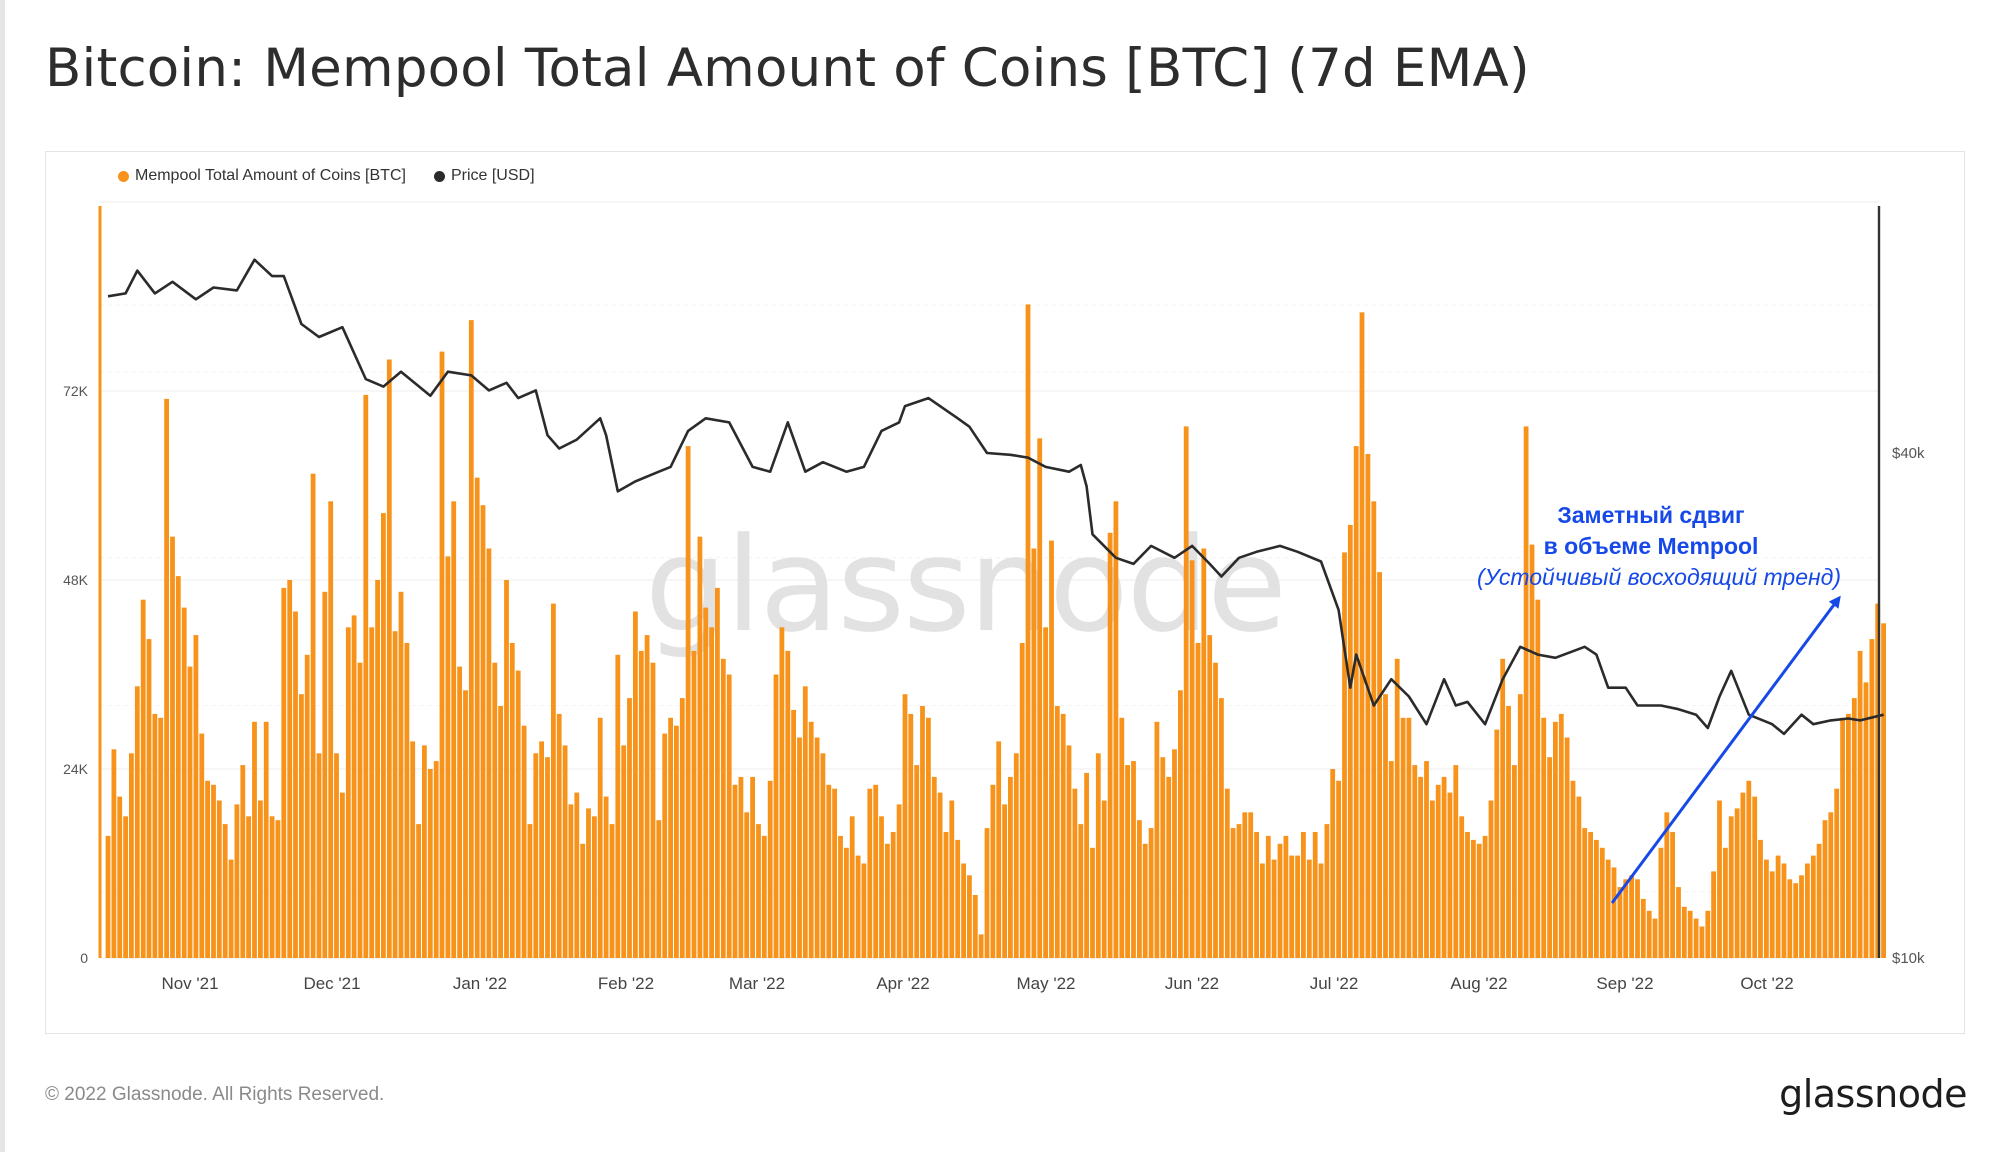 The width and height of the screenshot is (2000, 1152). I want to click on annotation-line2: в объеме Mempool, so click(1651, 546).